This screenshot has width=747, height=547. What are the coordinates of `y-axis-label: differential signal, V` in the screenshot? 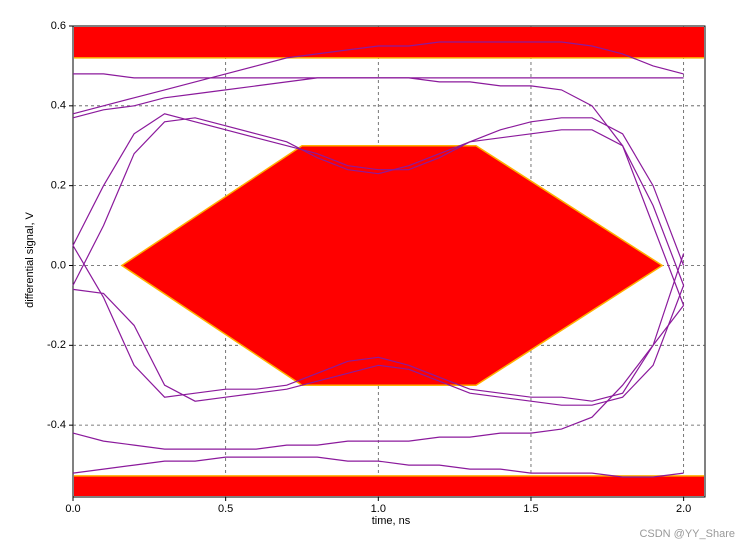 It's located at (30, 259).